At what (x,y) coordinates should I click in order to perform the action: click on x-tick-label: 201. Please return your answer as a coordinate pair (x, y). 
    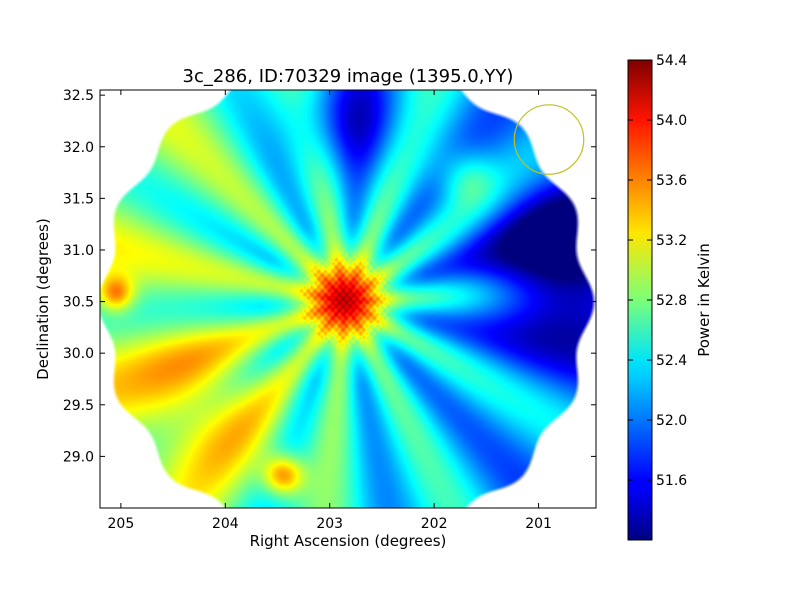
    Looking at the image, I should click on (538, 524).